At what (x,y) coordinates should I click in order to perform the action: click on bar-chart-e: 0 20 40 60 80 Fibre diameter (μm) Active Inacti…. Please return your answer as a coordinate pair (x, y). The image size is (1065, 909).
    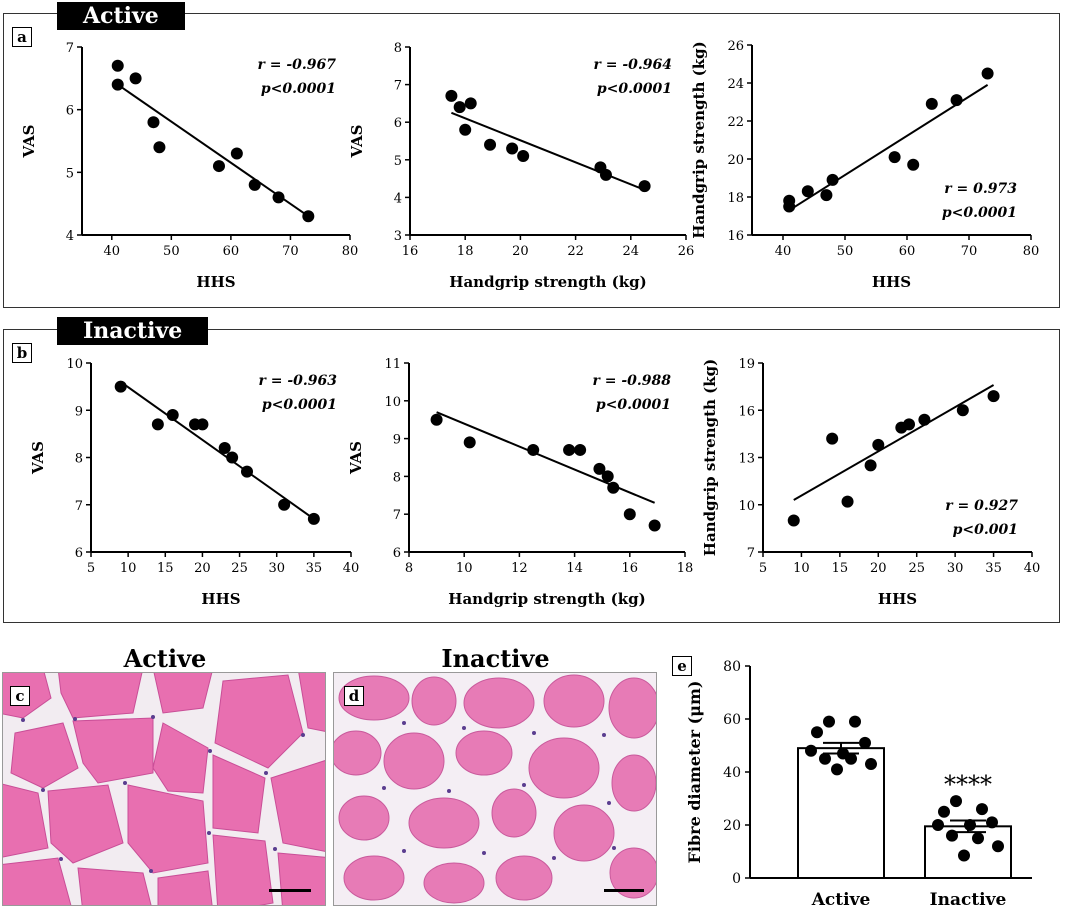
    Looking at the image, I should click on (858, 784).